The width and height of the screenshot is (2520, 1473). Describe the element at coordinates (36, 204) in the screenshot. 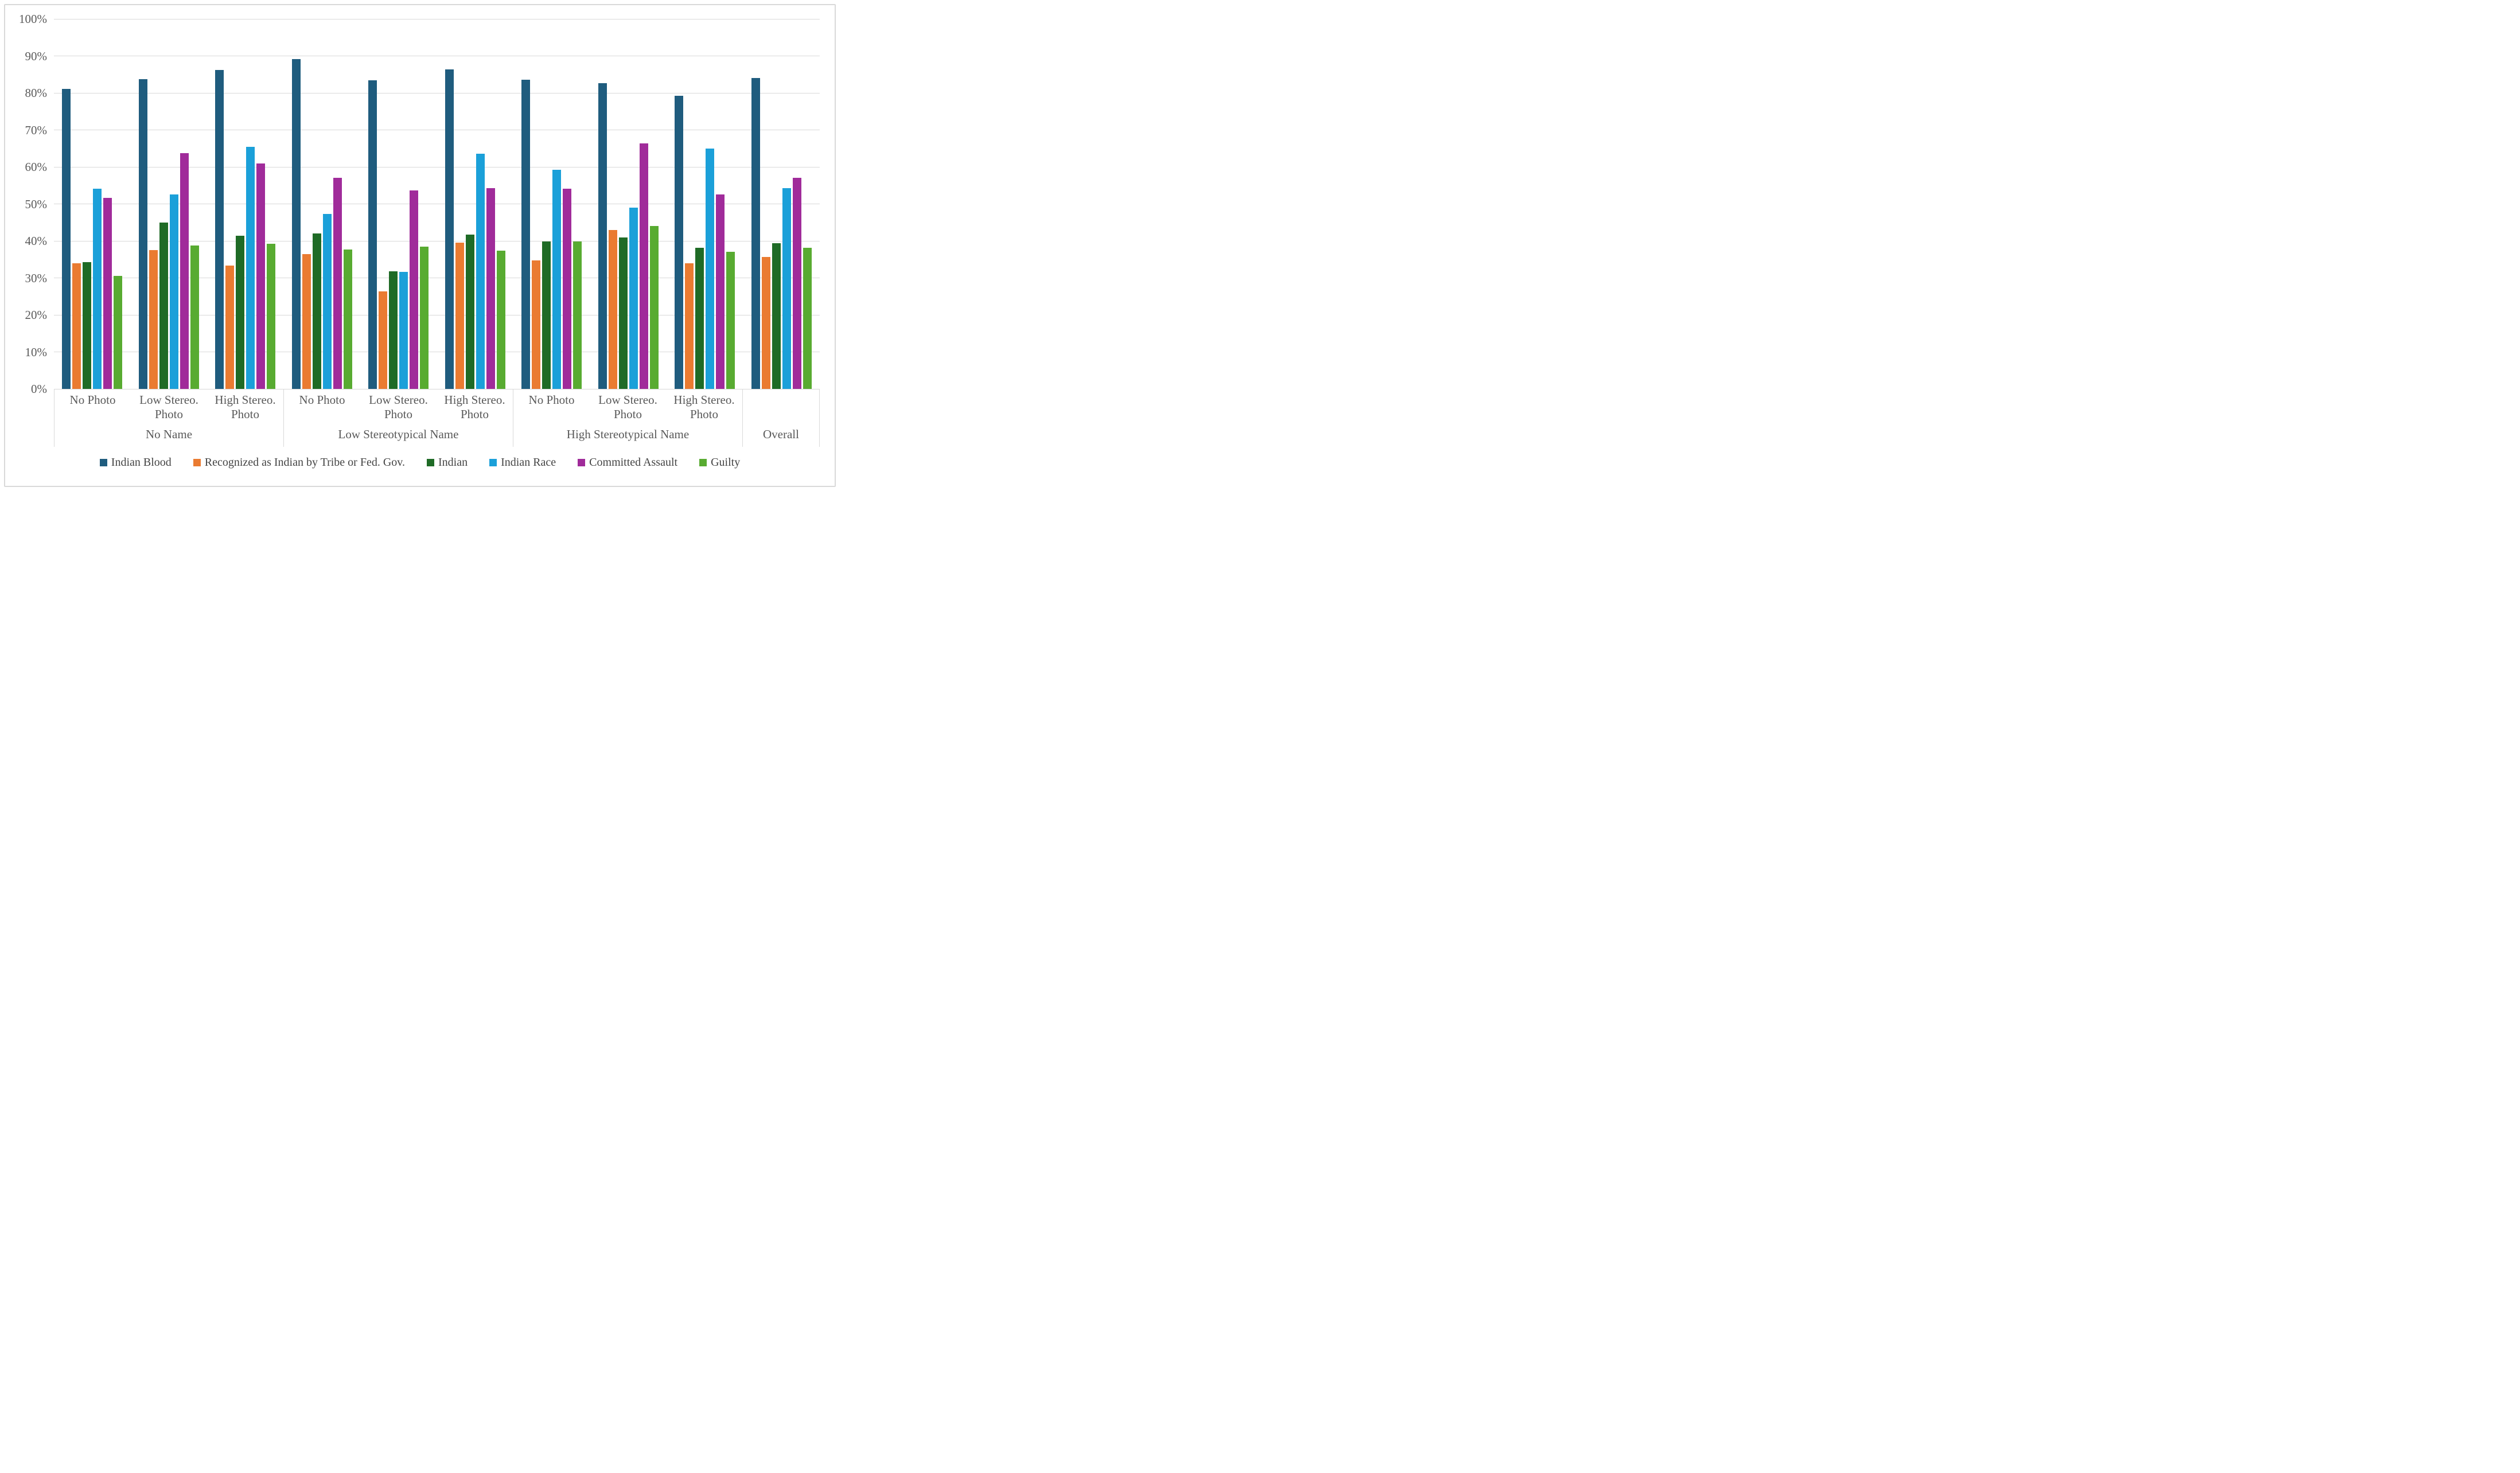

I see `y-axis-tick-label: 50%` at that location.